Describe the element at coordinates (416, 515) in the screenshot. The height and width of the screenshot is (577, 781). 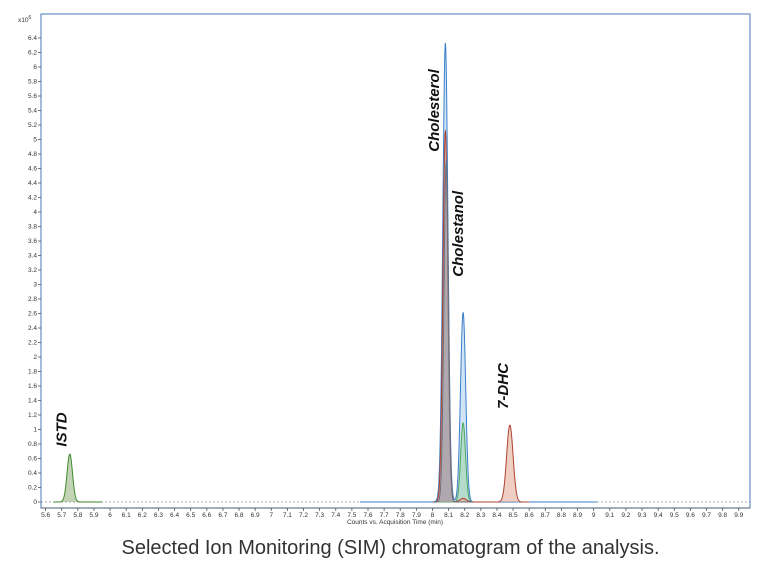
I see `x-tick-label: 7.9` at that location.